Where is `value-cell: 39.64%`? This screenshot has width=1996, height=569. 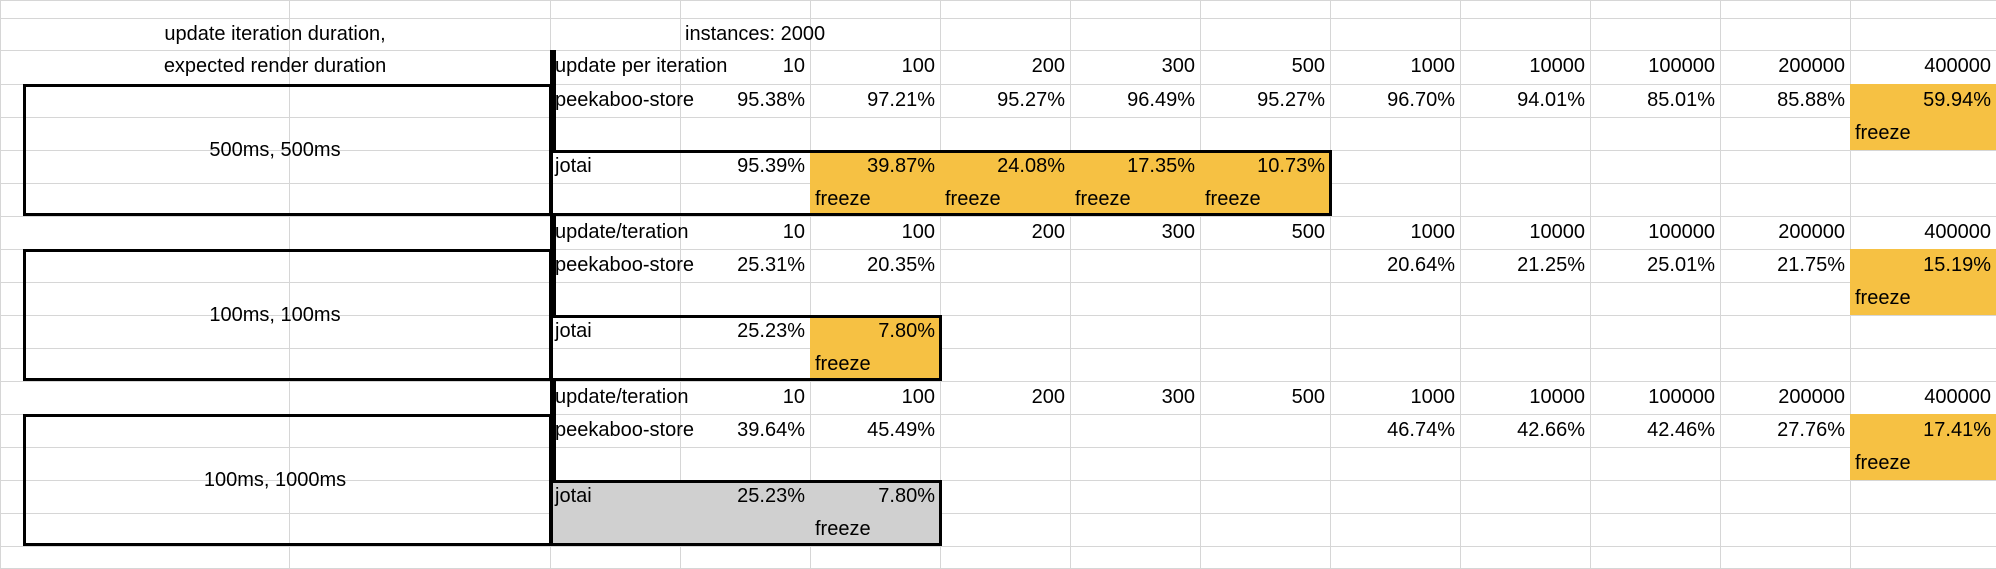
value-cell: 39.64% is located at coordinates (771, 430).